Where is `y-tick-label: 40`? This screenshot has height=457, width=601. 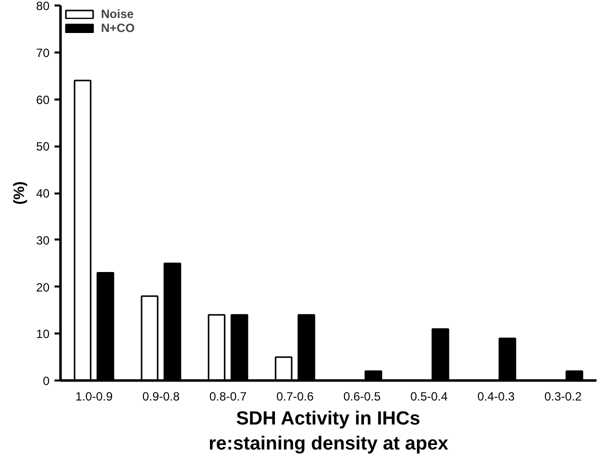 y-tick-label: 40 is located at coordinates (43, 193).